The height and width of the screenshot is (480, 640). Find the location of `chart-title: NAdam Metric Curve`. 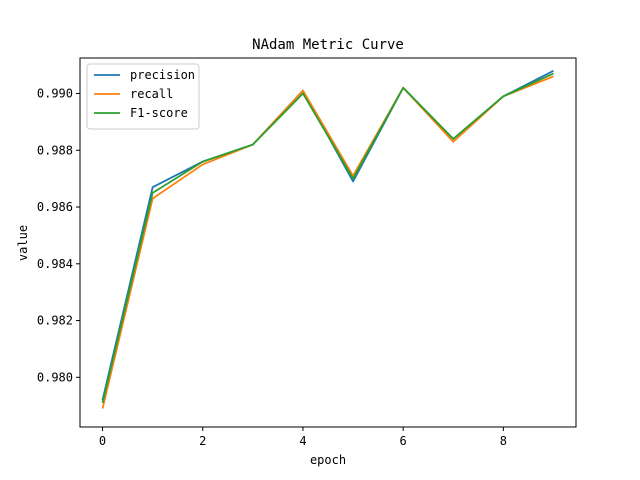

chart-title: NAdam Metric Curve is located at coordinates (328, 45).